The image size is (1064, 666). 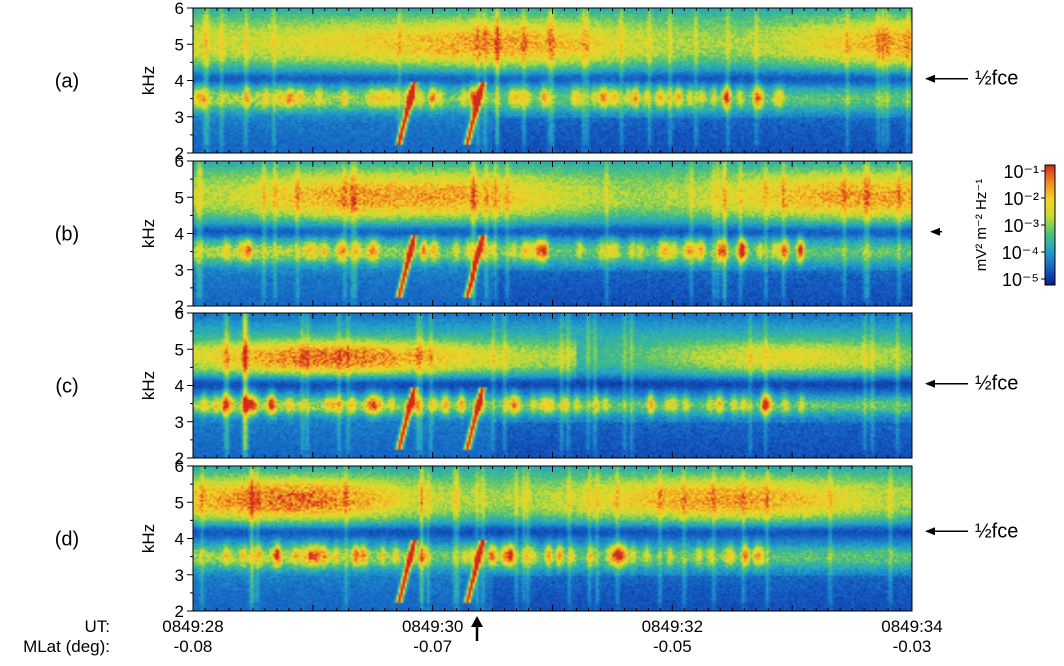 I want to click on x-tick-label-mlat: -0.07, so click(x=432, y=646).